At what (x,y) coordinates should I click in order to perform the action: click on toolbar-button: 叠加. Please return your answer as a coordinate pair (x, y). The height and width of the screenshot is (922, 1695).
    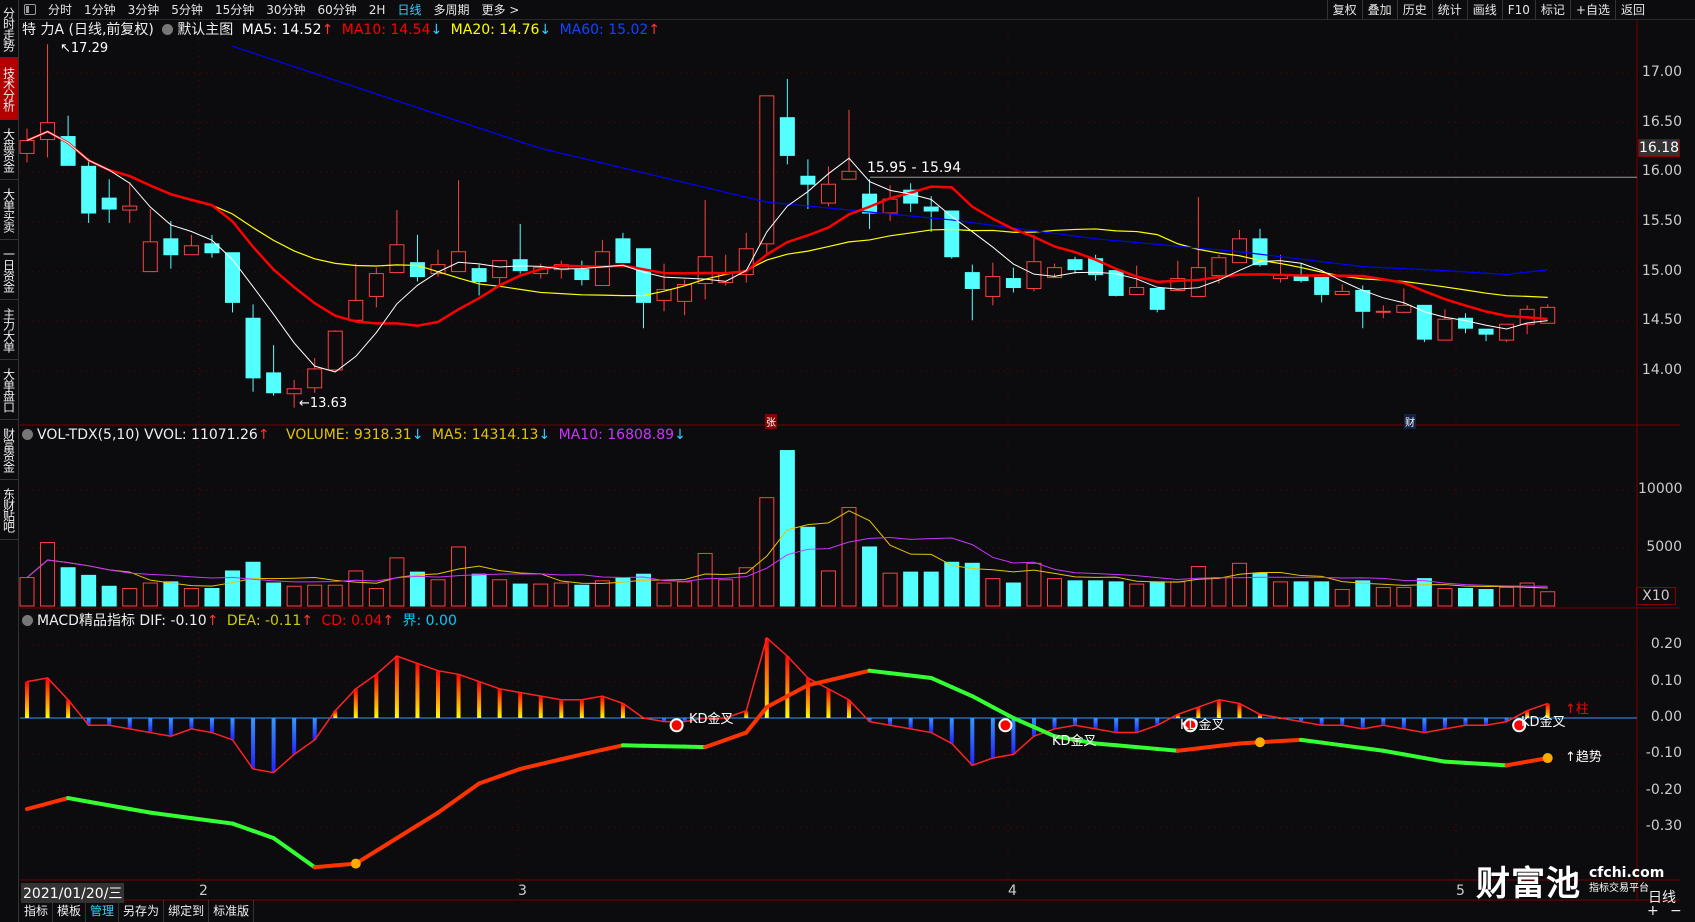
    Looking at the image, I should click on (1379, 10).